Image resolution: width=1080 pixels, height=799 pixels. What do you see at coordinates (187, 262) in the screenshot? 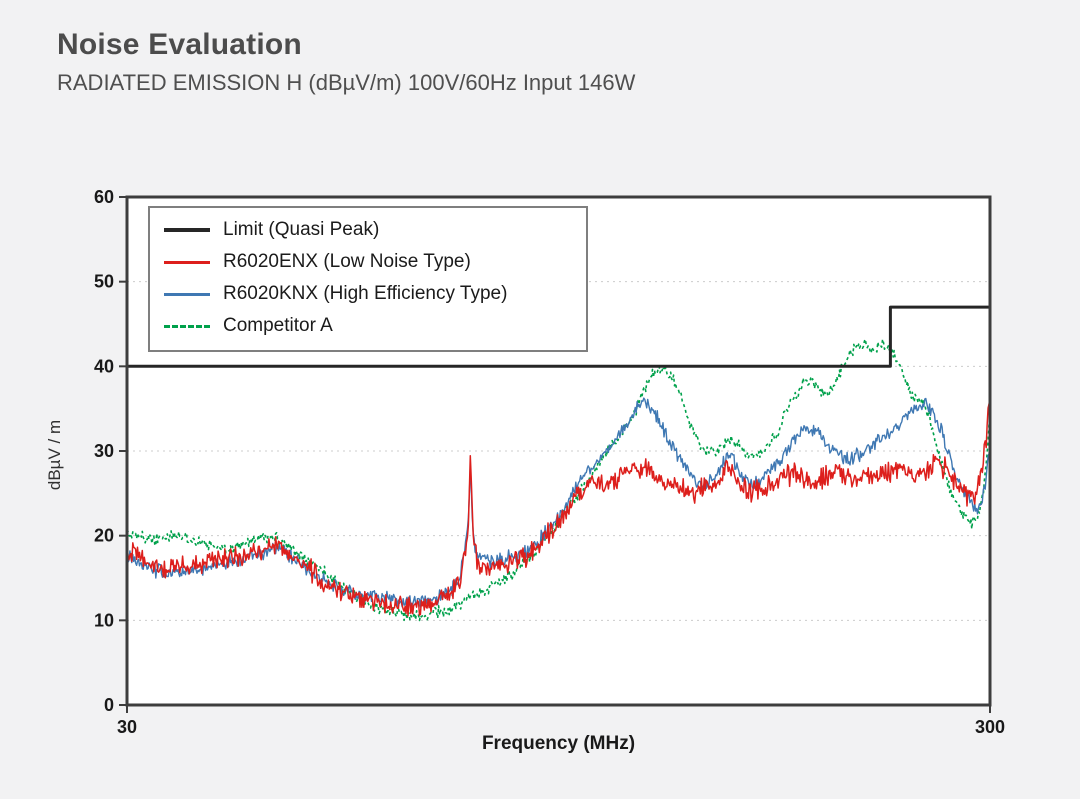
I see `legend-line-r6020enx` at bounding box center [187, 262].